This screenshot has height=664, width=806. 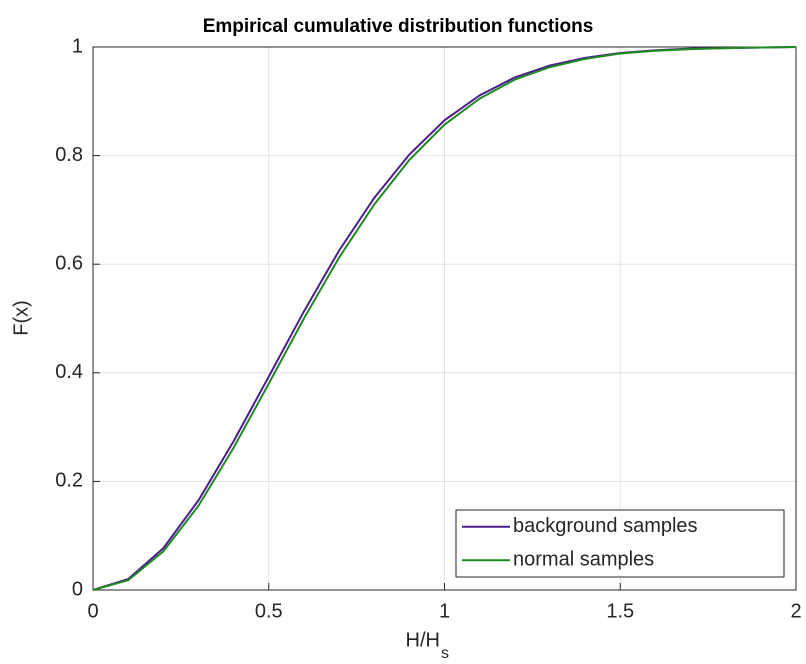 What do you see at coordinates (69, 481) in the screenshot?
I see `y-tick-label: 0.2` at bounding box center [69, 481].